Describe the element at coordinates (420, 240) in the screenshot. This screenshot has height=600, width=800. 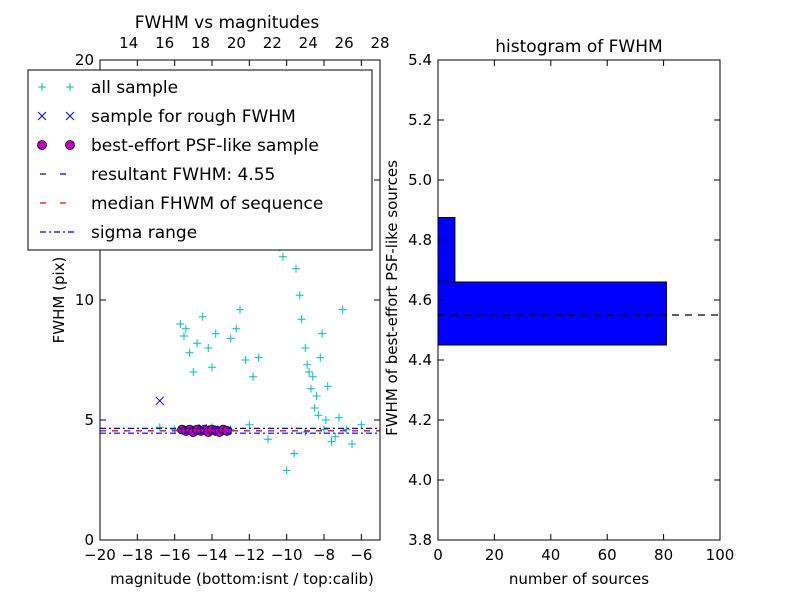
I see `chart2-y-tick-label: 4.8` at that location.